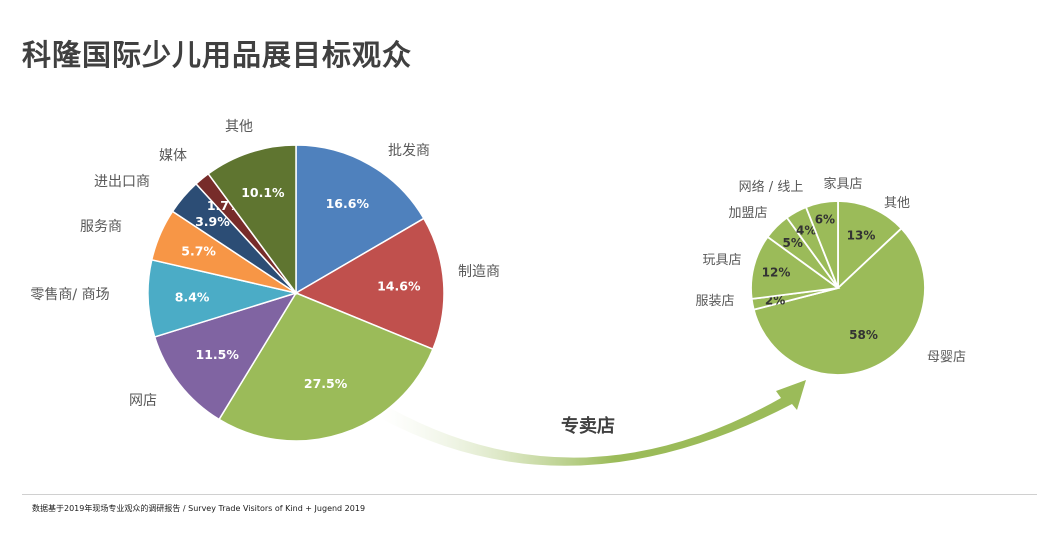 The height and width of the screenshot is (533, 1057). I want to click on main-pie-value-label: 16.6%, so click(348, 203).